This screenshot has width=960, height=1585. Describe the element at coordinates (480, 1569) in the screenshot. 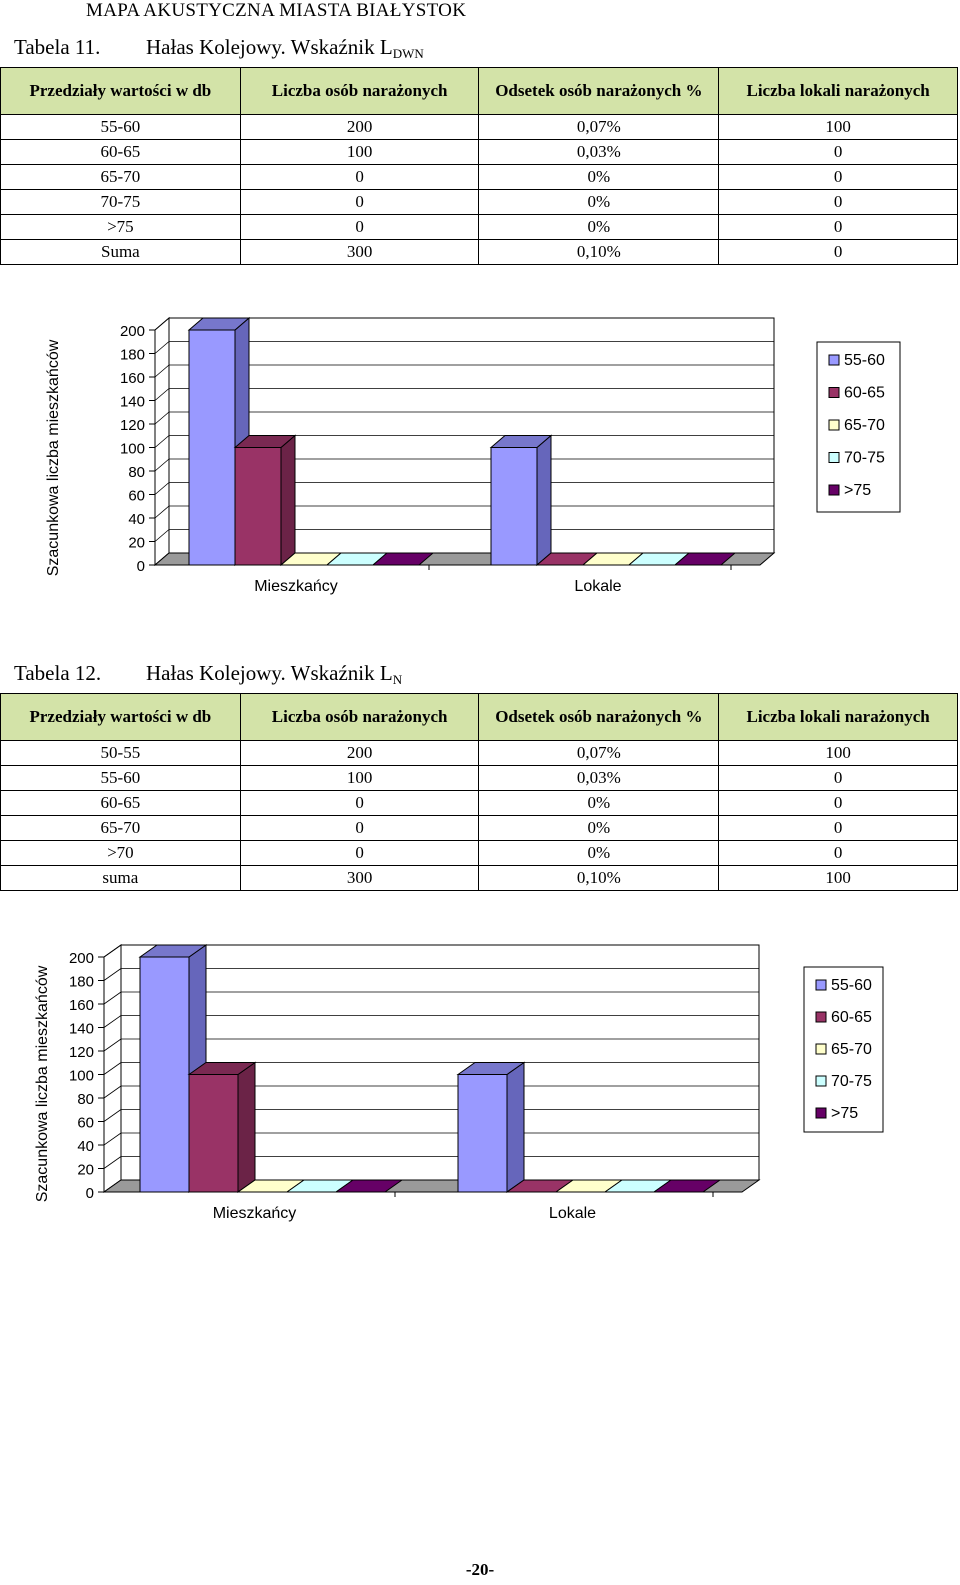

I see `page-number: -20-` at that location.